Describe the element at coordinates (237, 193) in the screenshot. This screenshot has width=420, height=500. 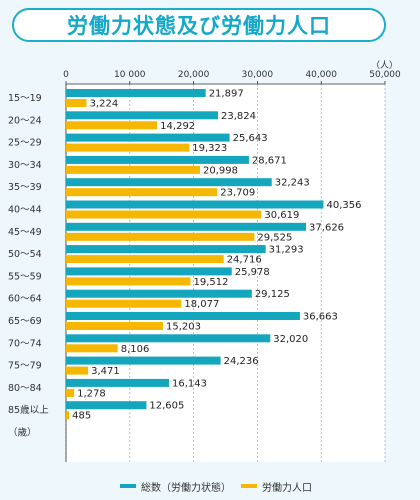
I see `data-label-labor-force: 23,709` at that location.